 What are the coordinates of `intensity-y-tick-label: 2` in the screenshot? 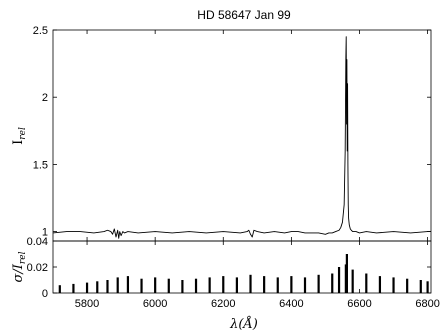 It's located at (45, 98).